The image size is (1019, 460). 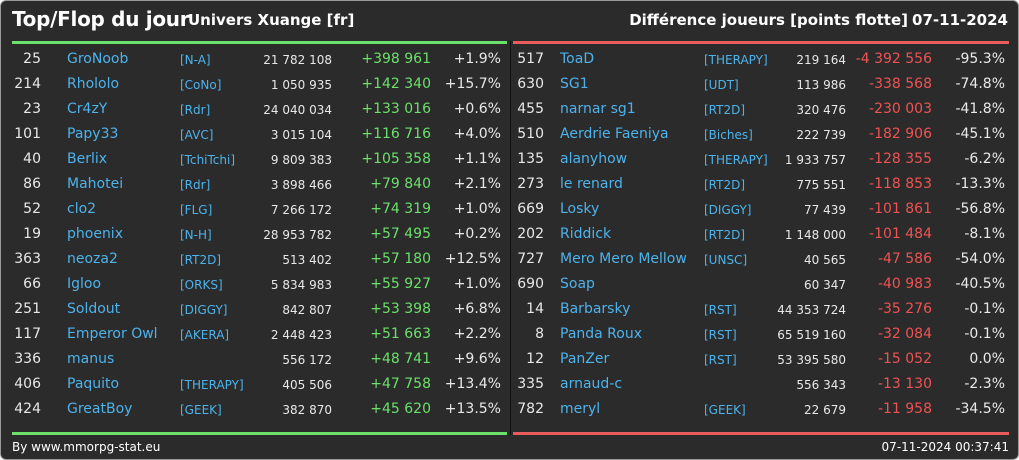 I want to click on player-name-link: Mahotei, so click(x=95, y=184).